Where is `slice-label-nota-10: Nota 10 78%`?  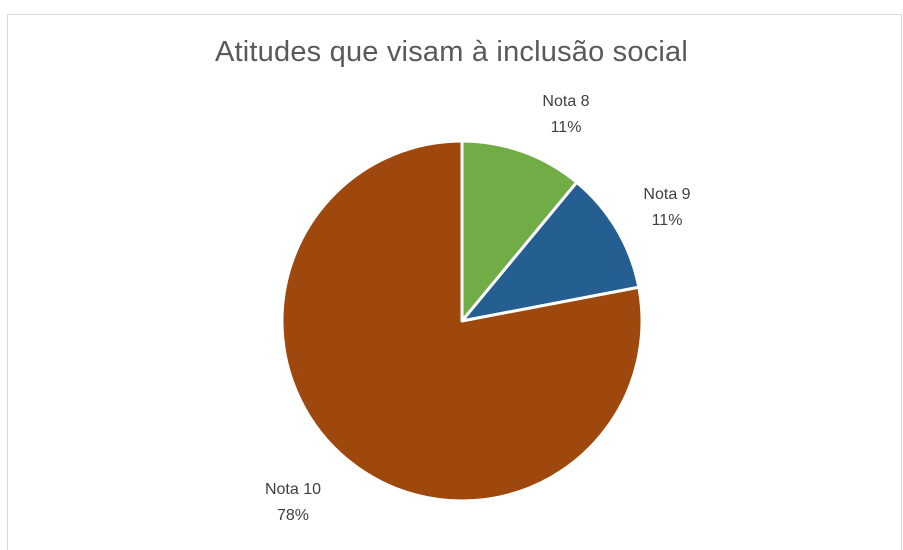 slice-label-nota-10: Nota 10 78% is located at coordinates (293, 503).